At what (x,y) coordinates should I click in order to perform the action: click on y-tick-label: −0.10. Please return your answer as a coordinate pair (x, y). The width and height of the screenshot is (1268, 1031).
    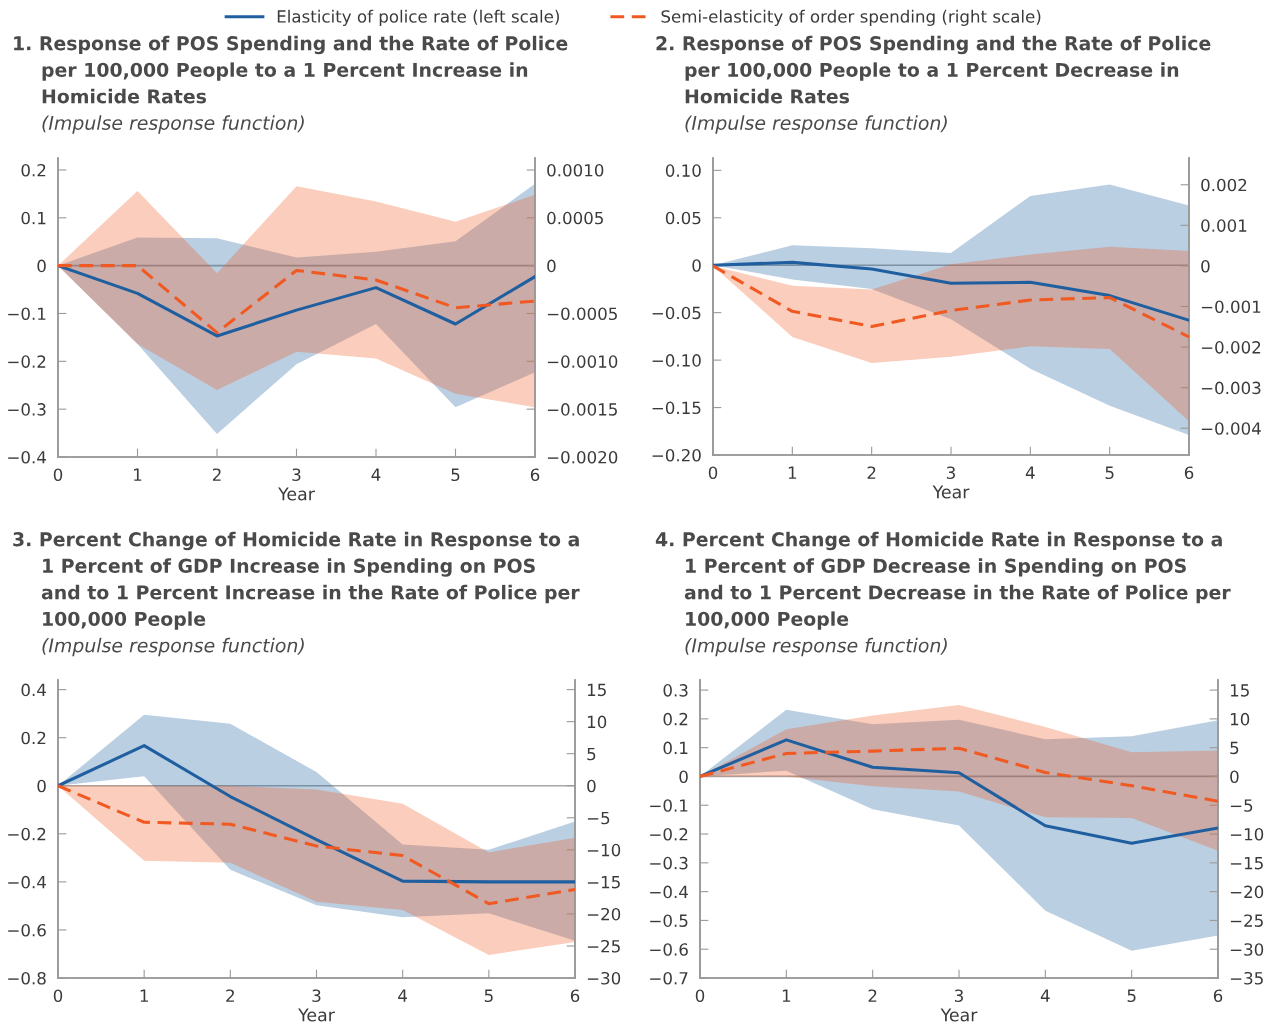
    Looking at the image, I should click on (676, 360).